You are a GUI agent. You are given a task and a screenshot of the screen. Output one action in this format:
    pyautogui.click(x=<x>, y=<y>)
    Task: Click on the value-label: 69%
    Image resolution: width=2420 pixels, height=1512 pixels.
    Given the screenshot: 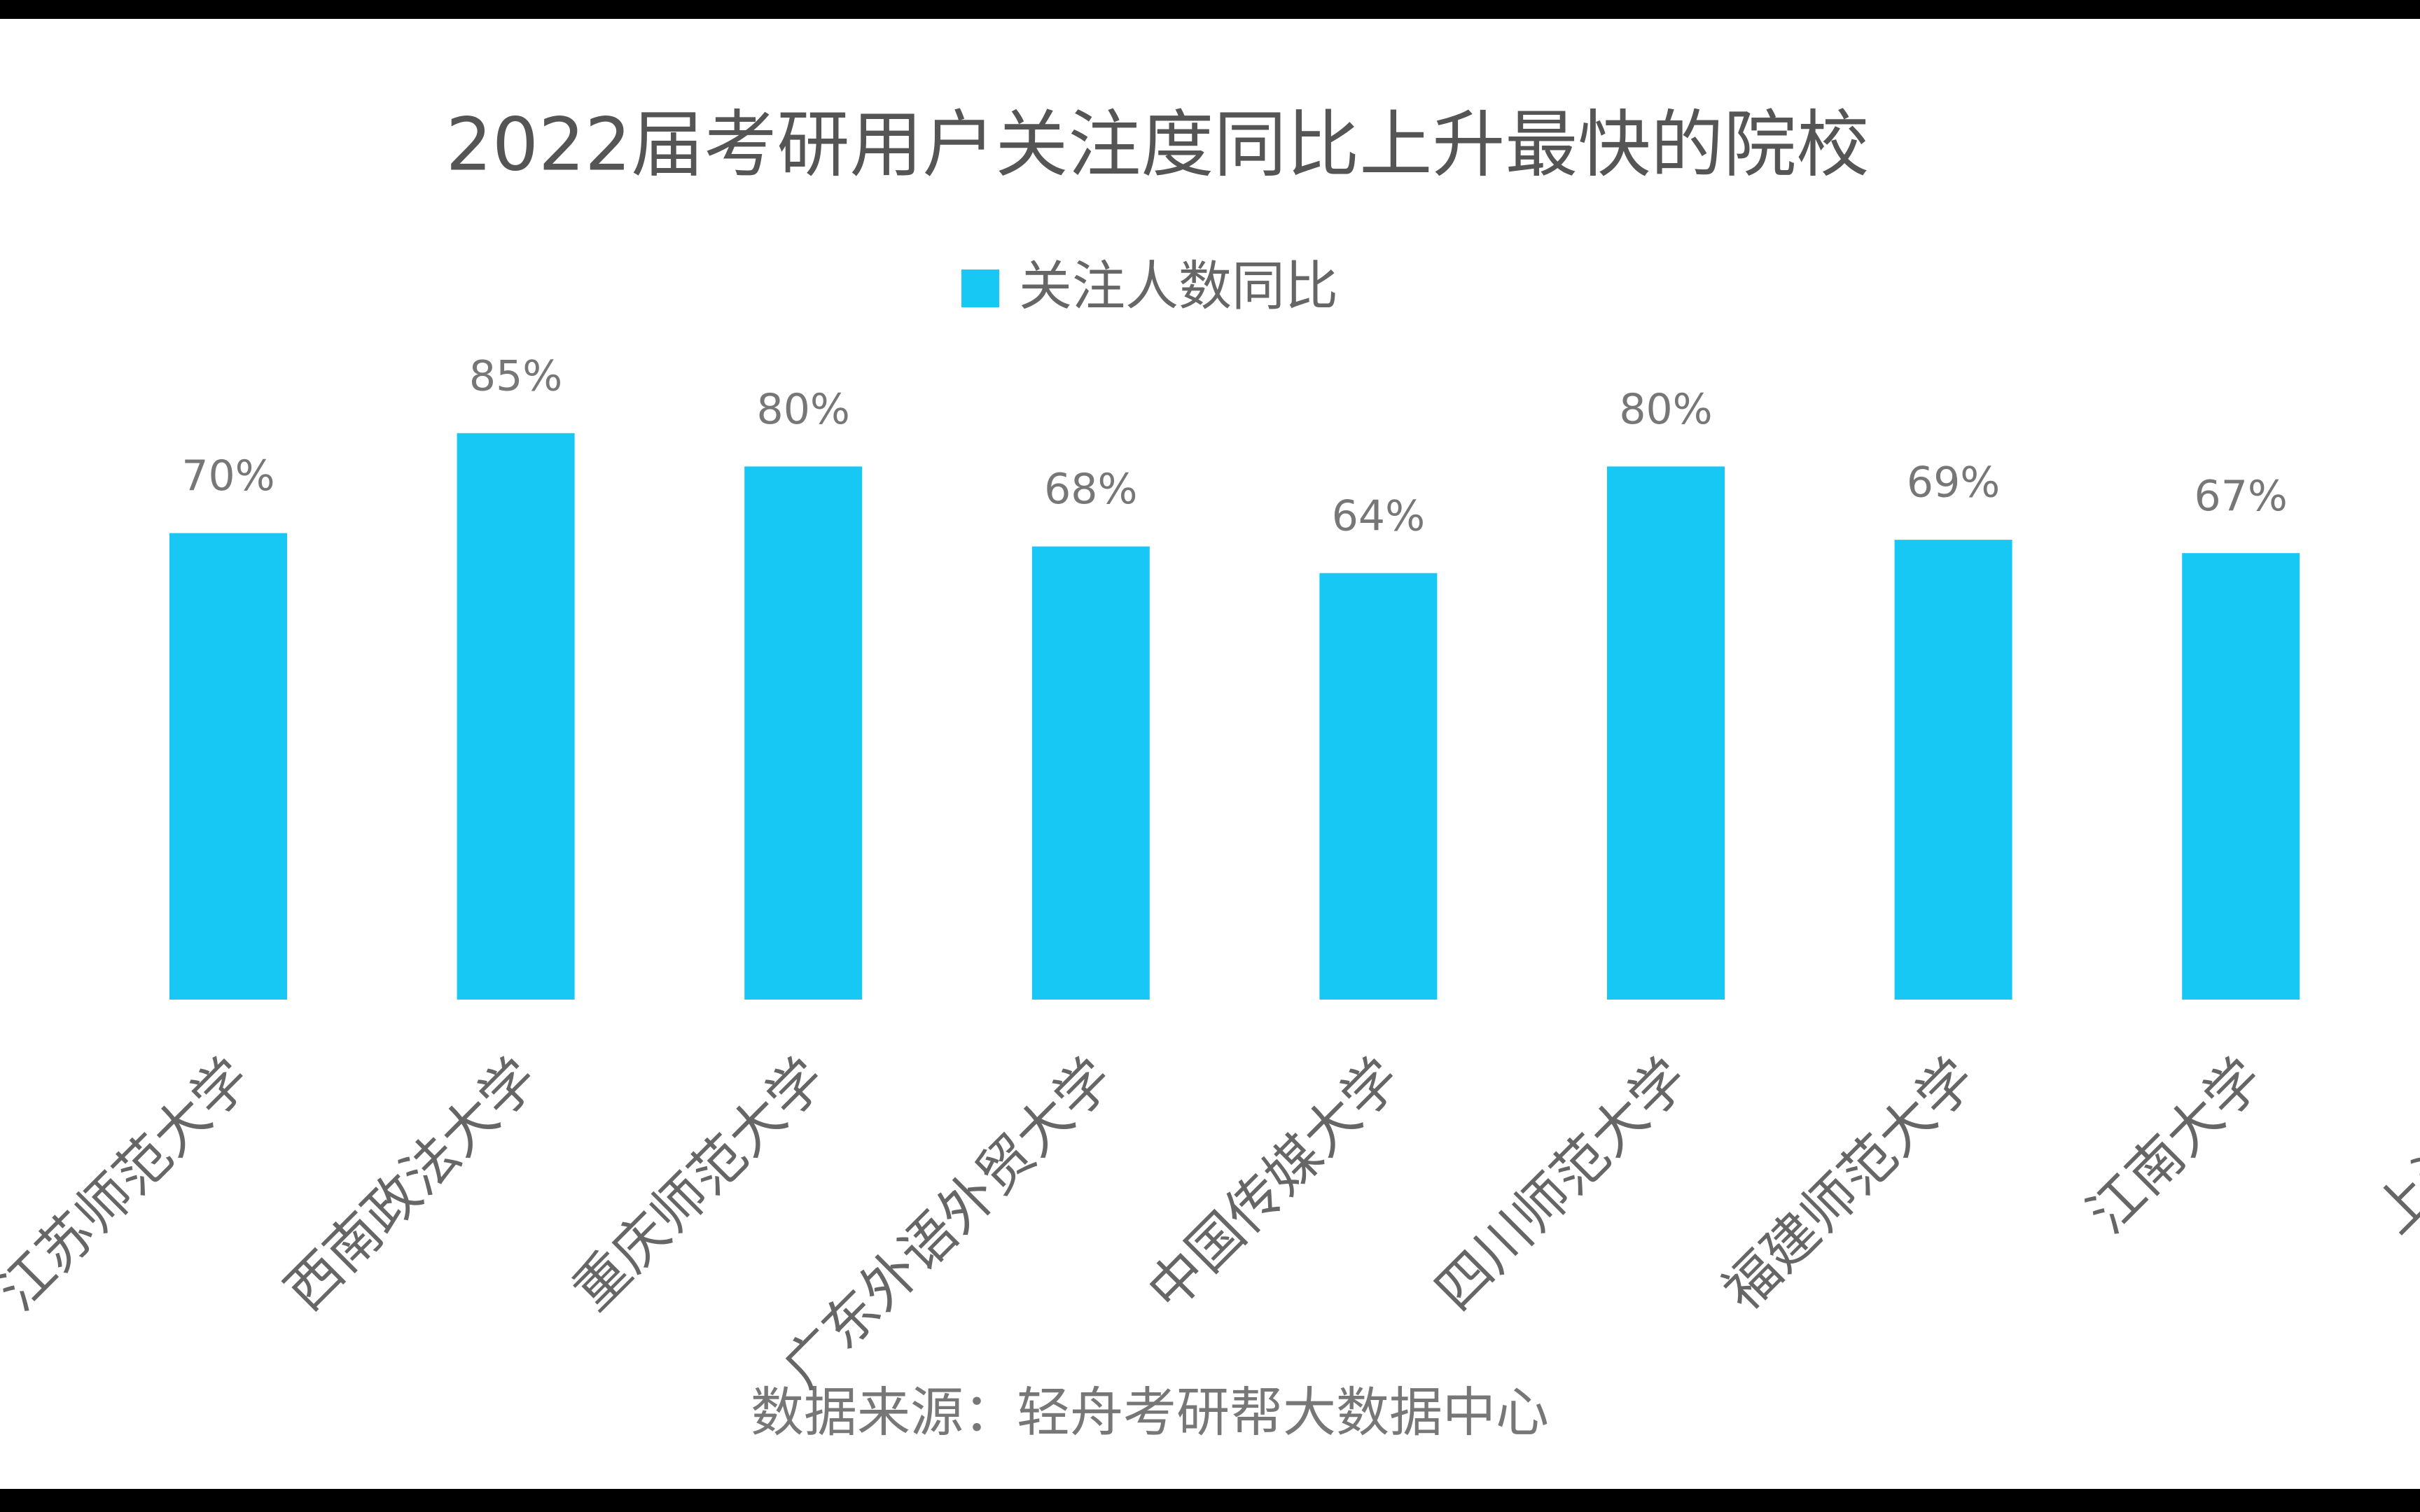 What is the action you would take?
    pyautogui.click(x=1953, y=482)
    